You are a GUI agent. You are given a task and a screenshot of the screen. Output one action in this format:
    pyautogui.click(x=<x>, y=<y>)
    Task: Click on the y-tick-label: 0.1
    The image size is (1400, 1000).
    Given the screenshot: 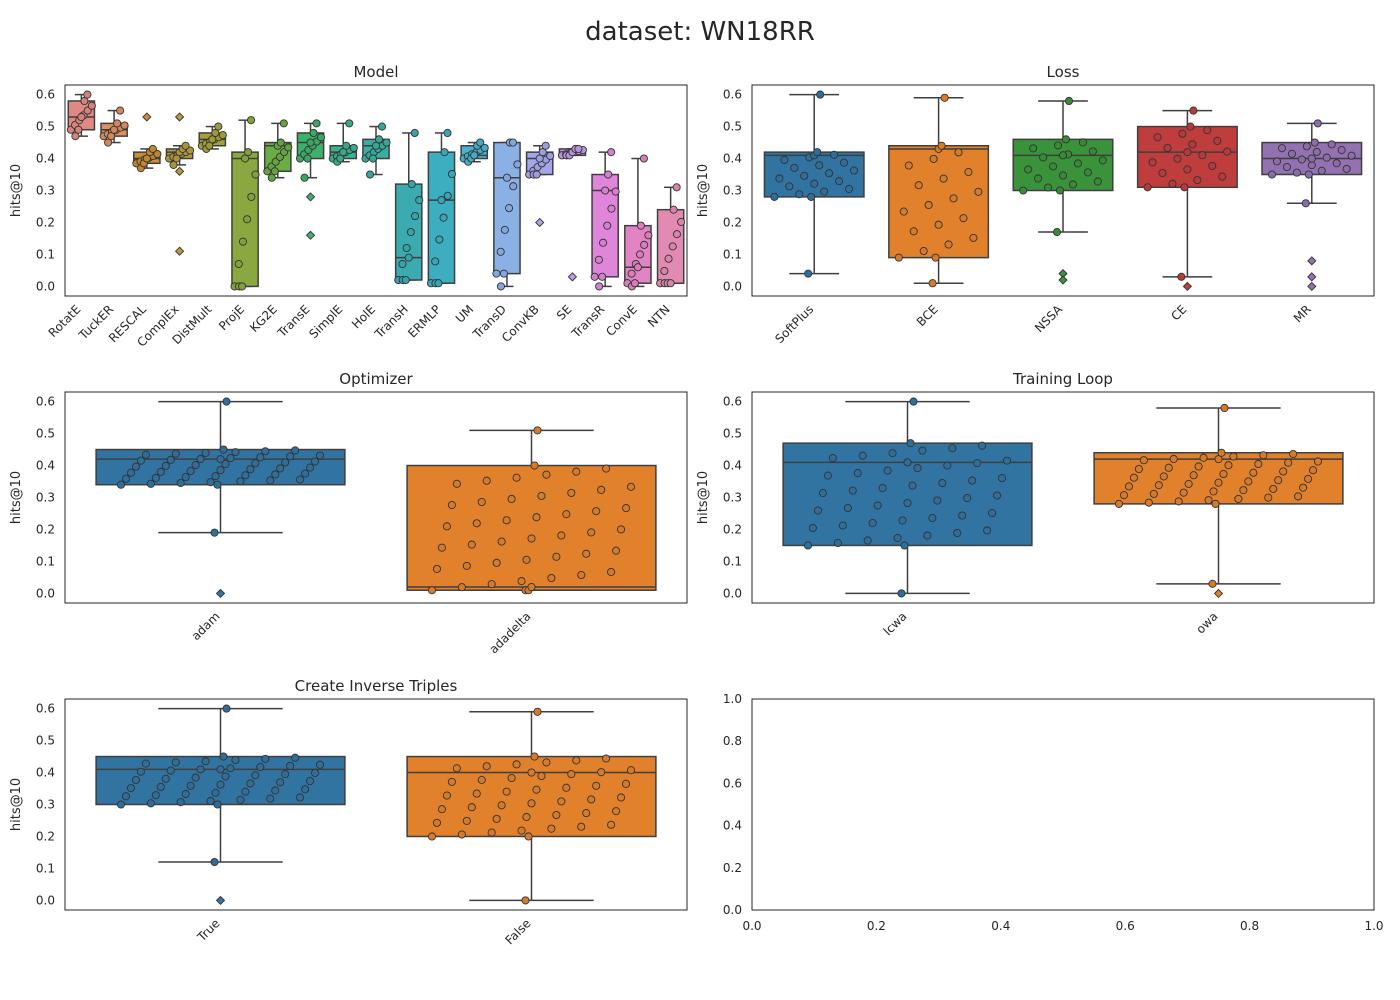 What is the action you would take?
    pyautogui.click(x=732, y=561)
    